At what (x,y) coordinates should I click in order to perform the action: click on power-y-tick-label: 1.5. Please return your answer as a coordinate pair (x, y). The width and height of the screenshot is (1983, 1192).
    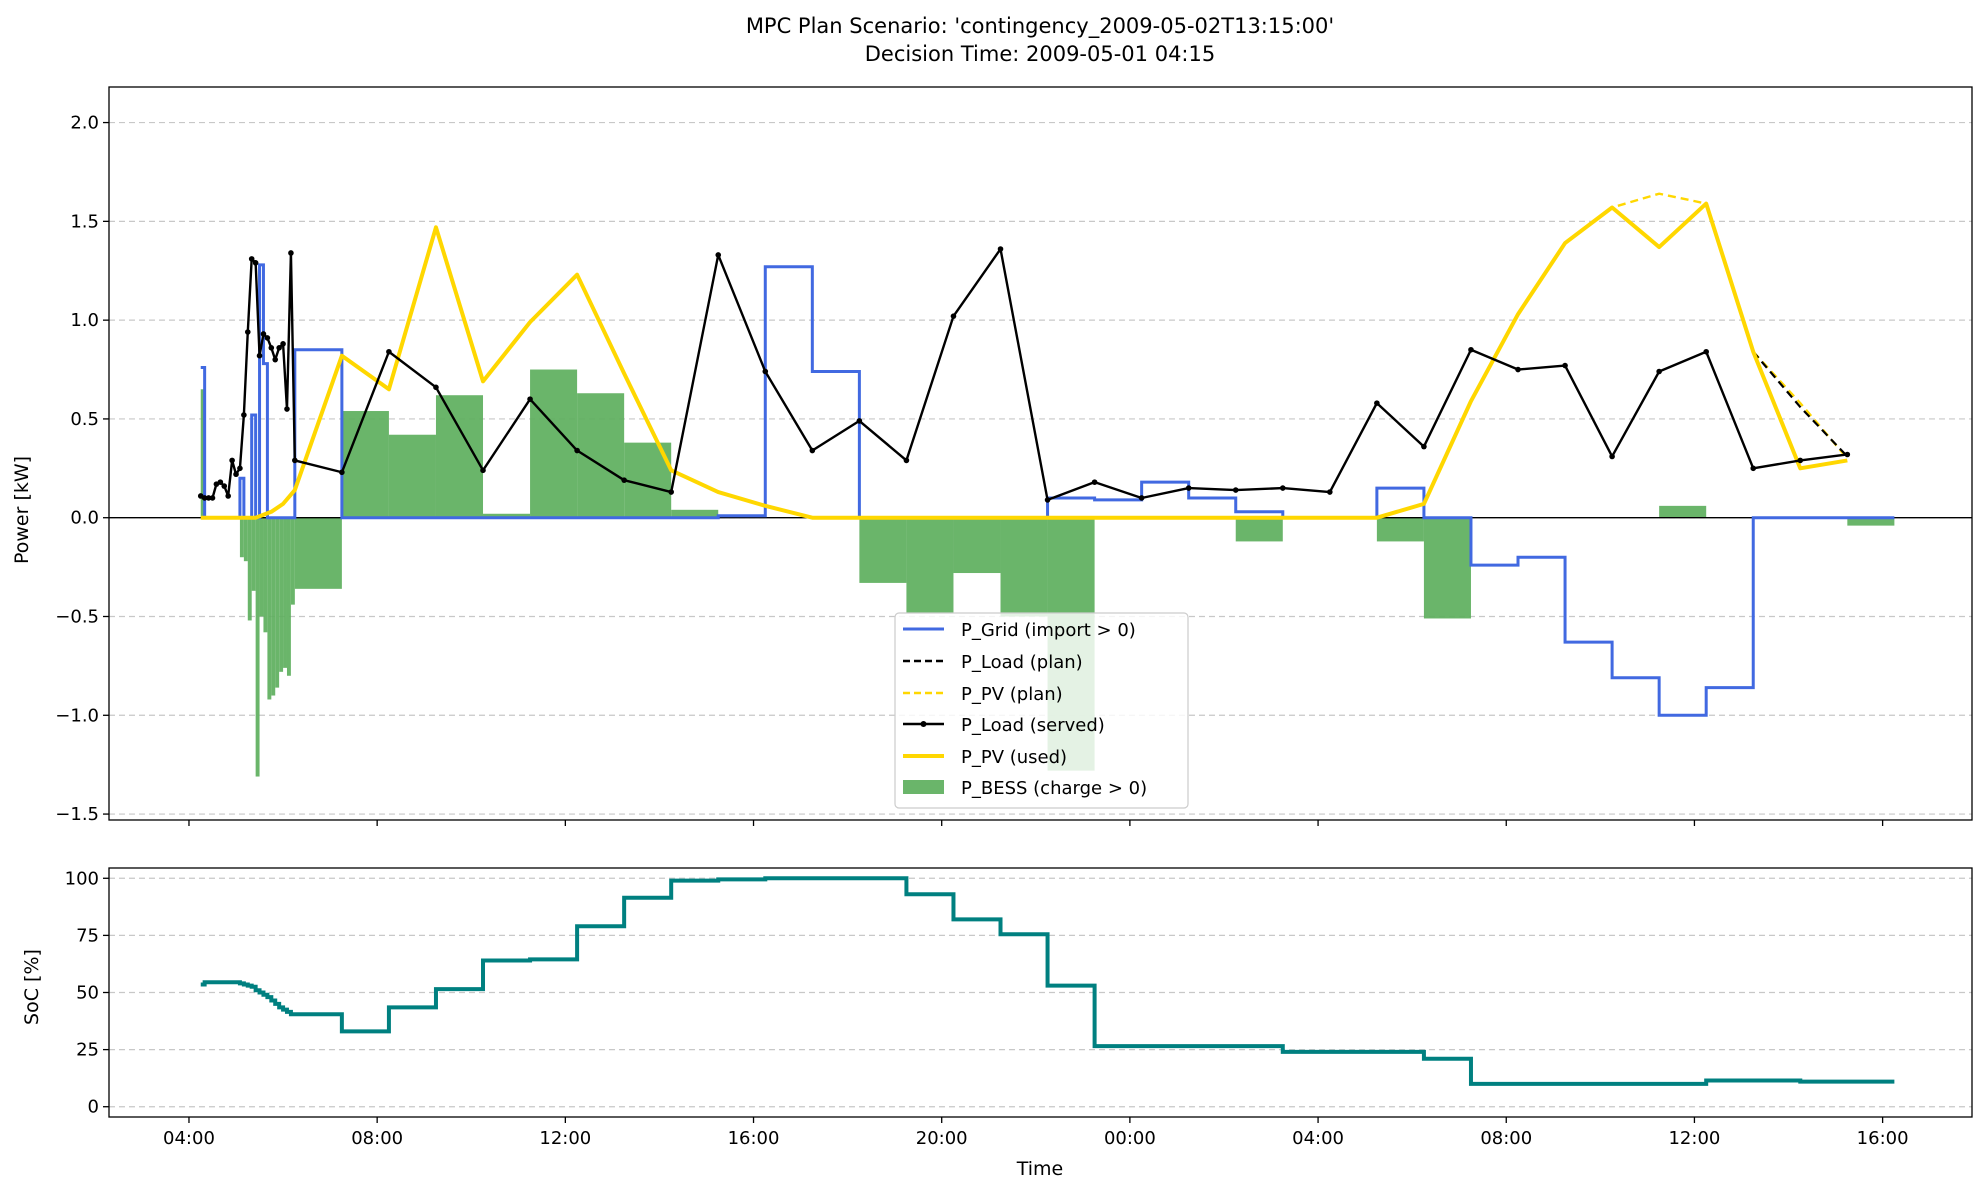
    Looking at the image, I should click on (84, 221).